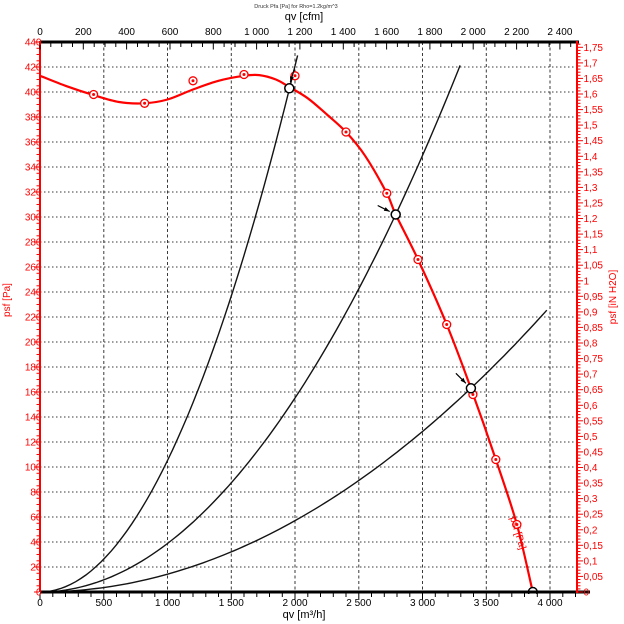 The width and height of the screenshot is (624, 624). What do you see at coordinates (587, 593) in the screenshot?
I see `right-tick-label: 0` at bounding box center [587, 593].